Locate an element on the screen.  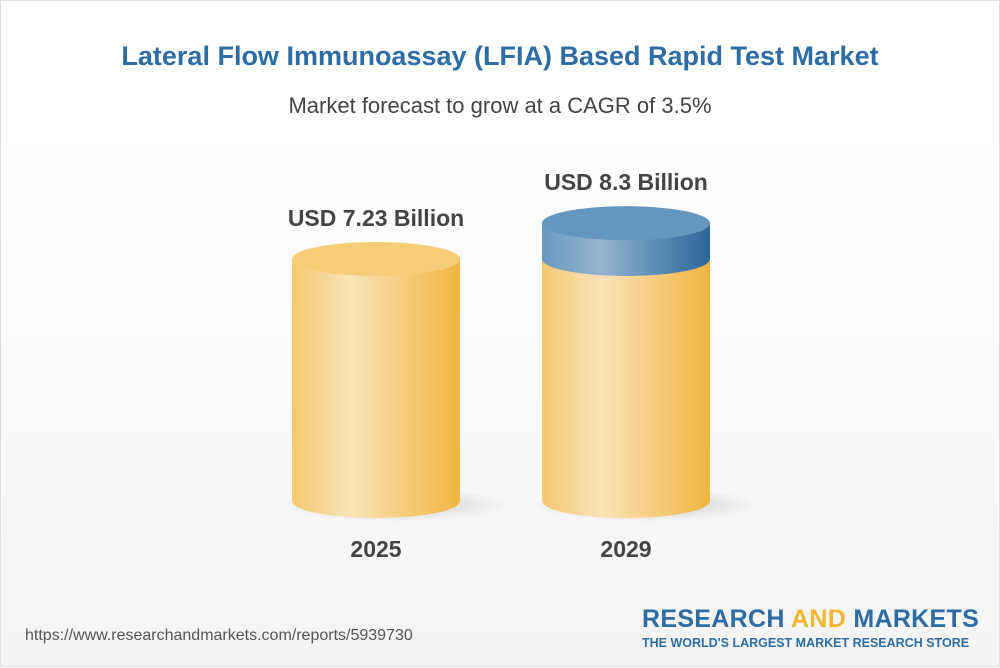
cylinder-body-2029 is located at coordinates (626, 388).